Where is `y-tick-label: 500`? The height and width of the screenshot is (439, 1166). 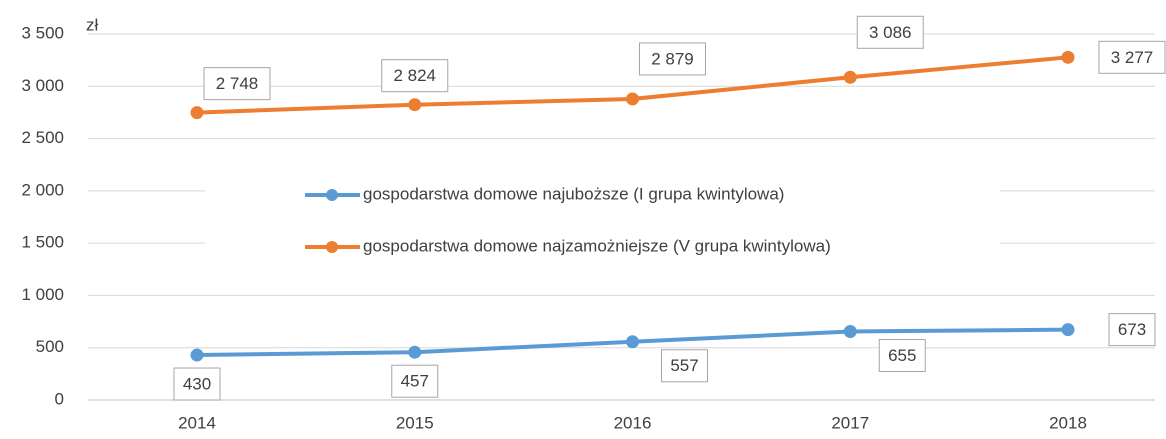 y-tick-label: 500 is located at coordinates (50, 346).